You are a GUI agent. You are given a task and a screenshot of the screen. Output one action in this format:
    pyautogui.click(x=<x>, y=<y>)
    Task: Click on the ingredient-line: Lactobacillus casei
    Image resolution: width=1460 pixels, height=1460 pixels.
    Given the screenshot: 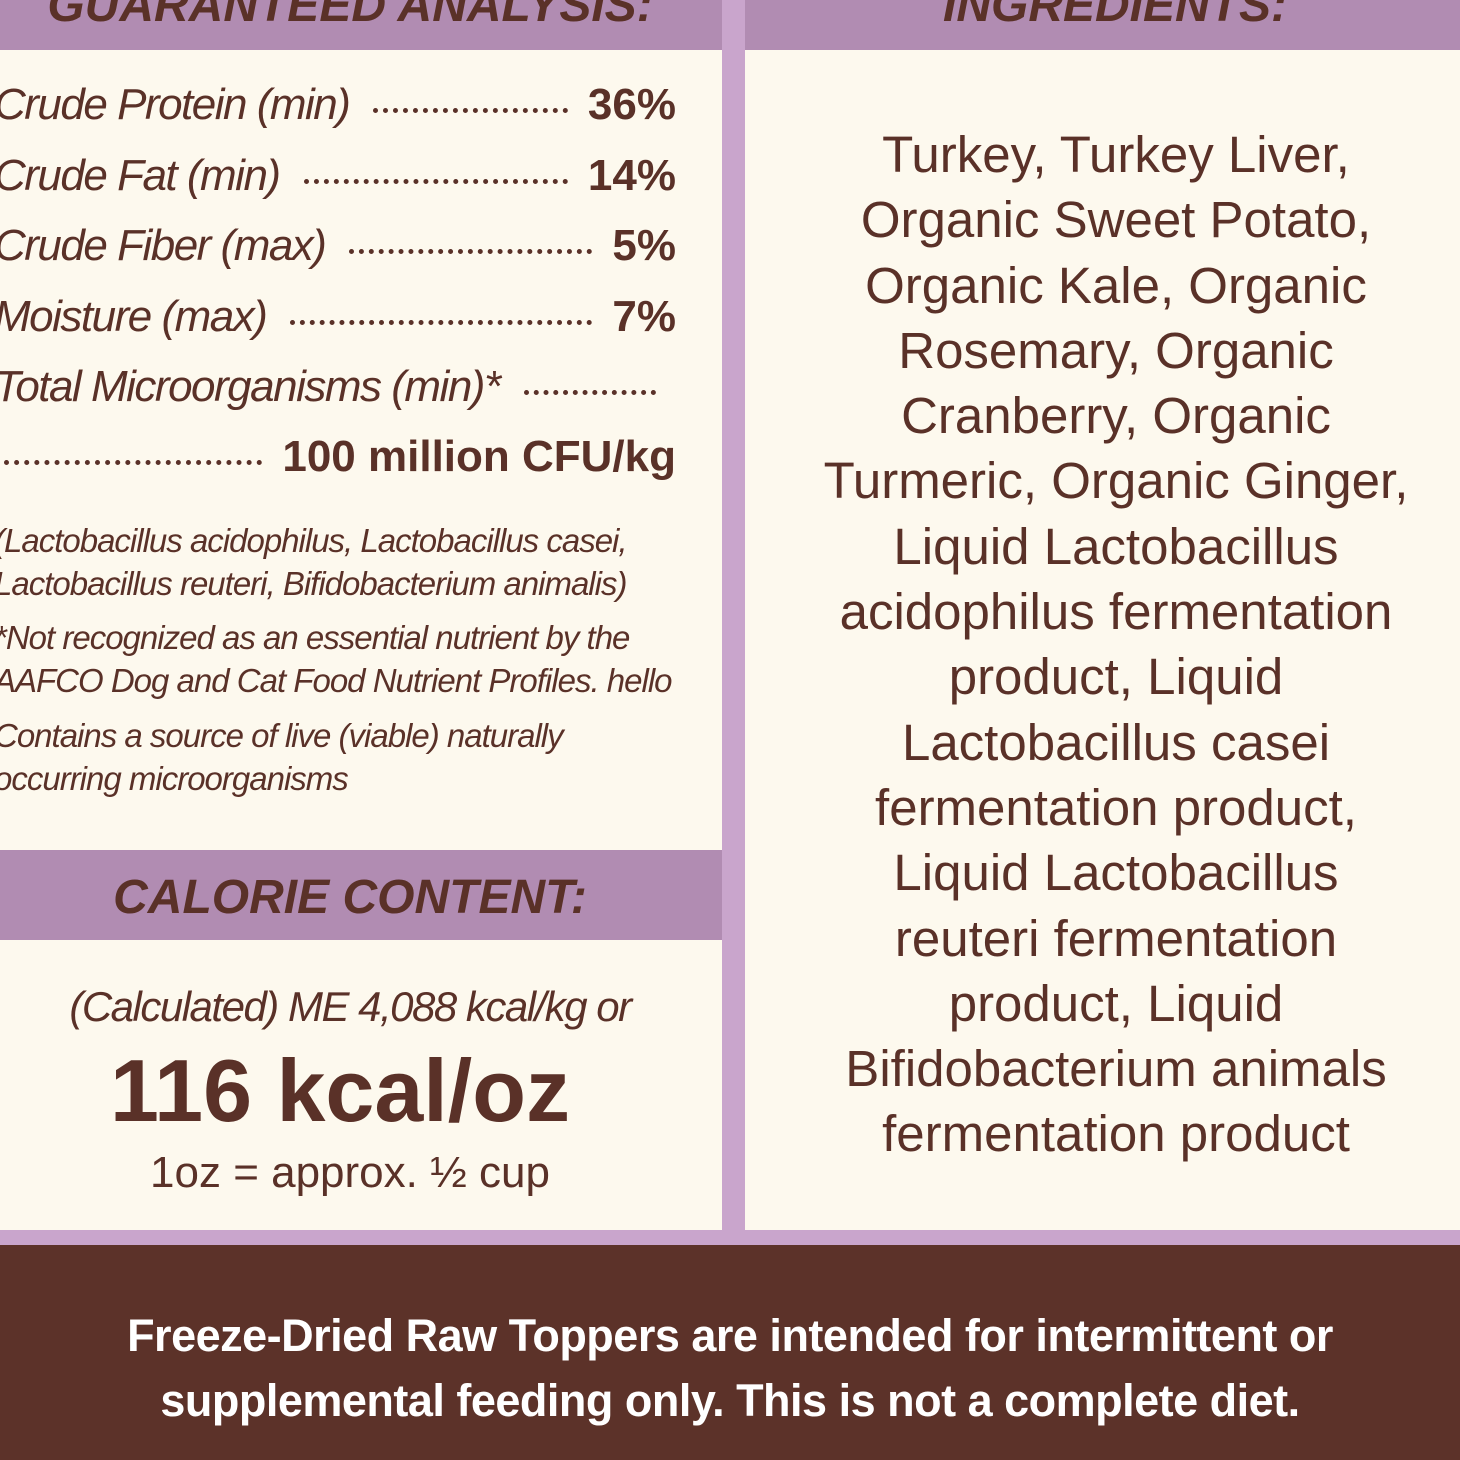 What is the action you would take?
    pyautogui.click(x=1116, y=742)
    